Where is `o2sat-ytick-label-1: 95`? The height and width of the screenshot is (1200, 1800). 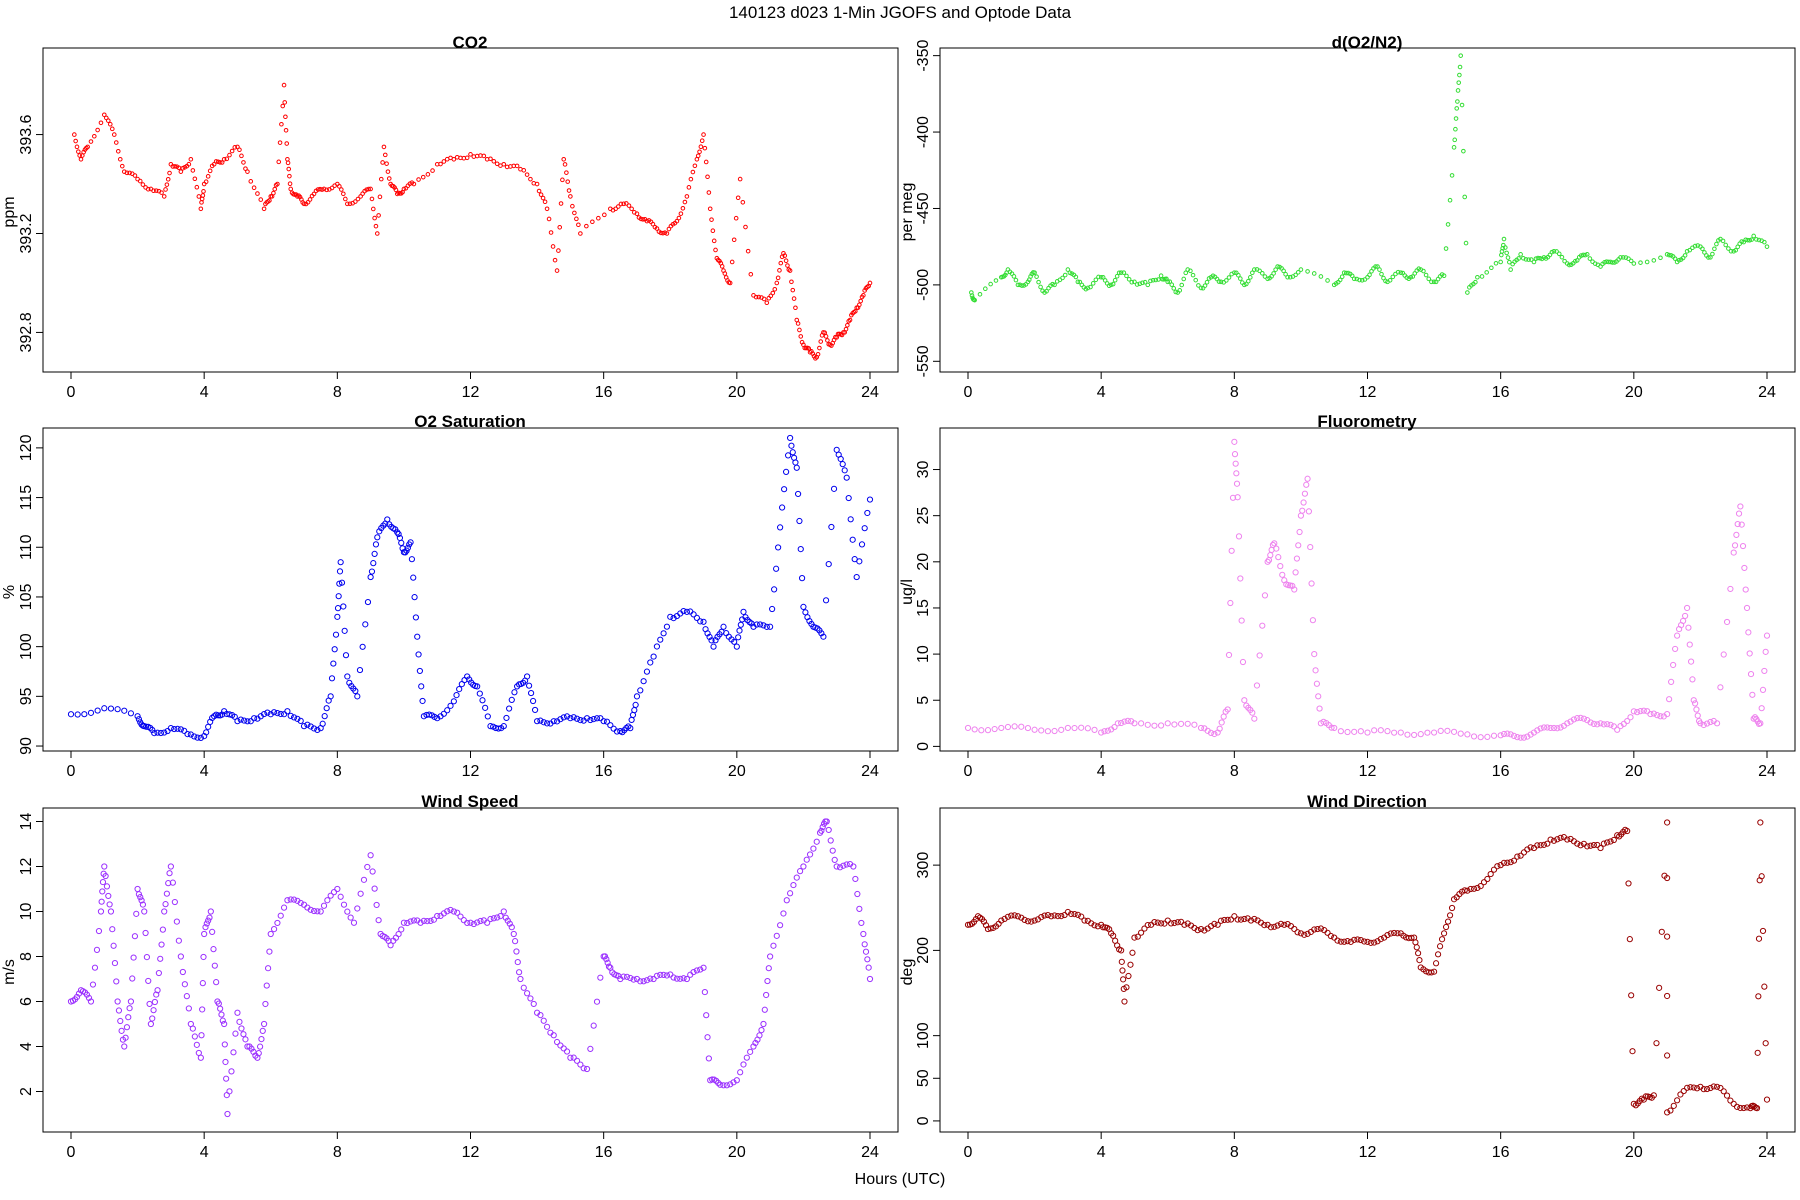
o2sat-ytick-label-1: 95 is located at coordinates (26, 696).